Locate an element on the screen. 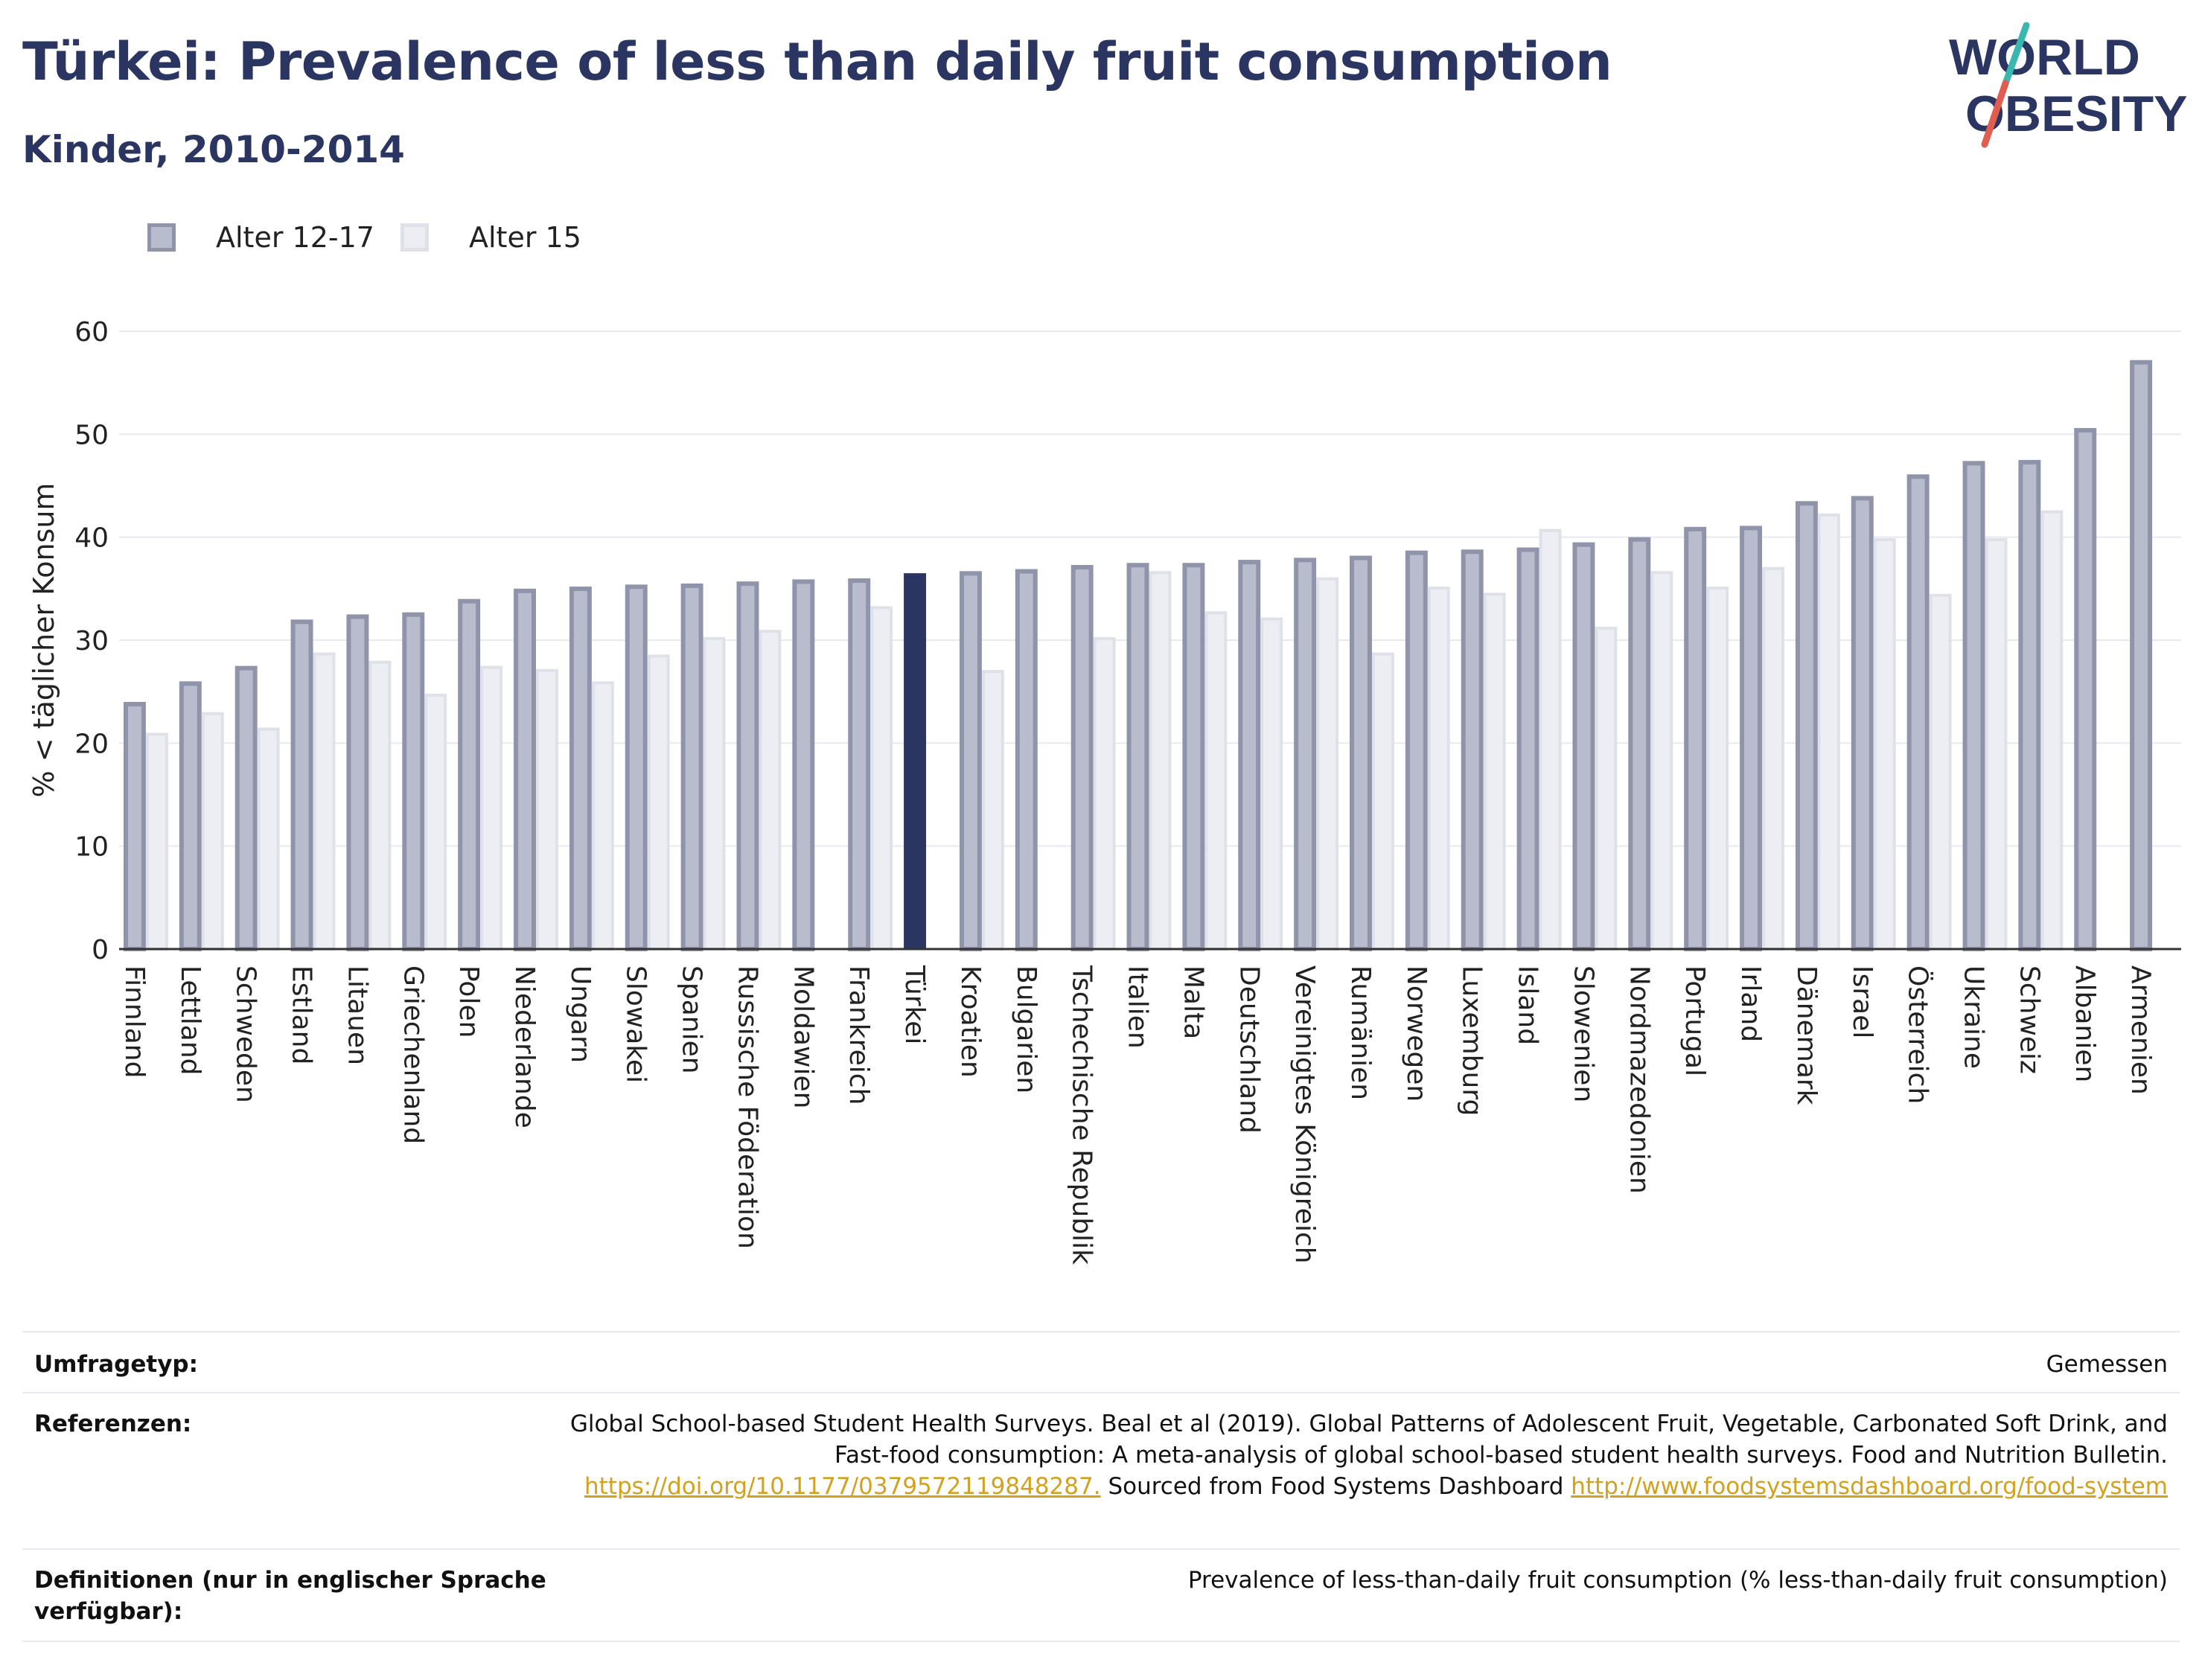 The width and height of the screenshot is (2202, 1680). x-tick-label: Israel is located at coordinates (1862, 1001).